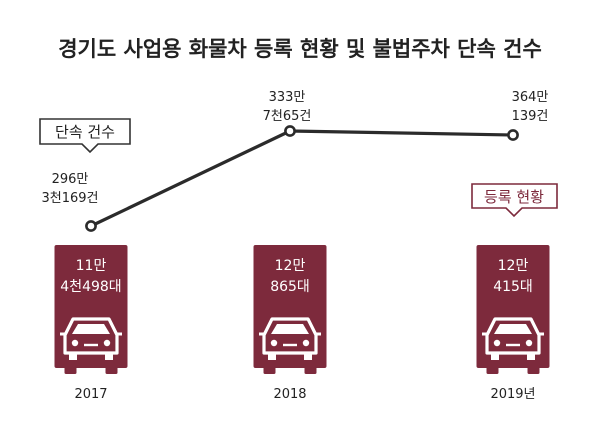  Describe the element at coordinates (91, 226) in the screenshot. I see `line-point-2017` at that location.